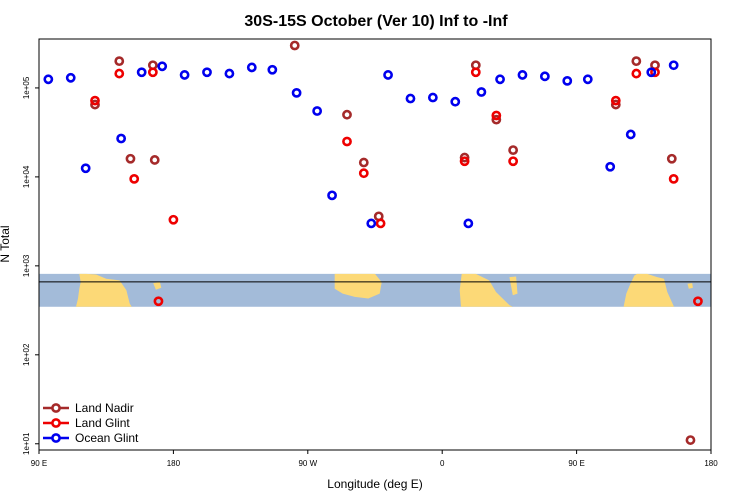 This screenshot has height=500, width=750. I want to click on map-land-south-america-e, so click(513, 286).